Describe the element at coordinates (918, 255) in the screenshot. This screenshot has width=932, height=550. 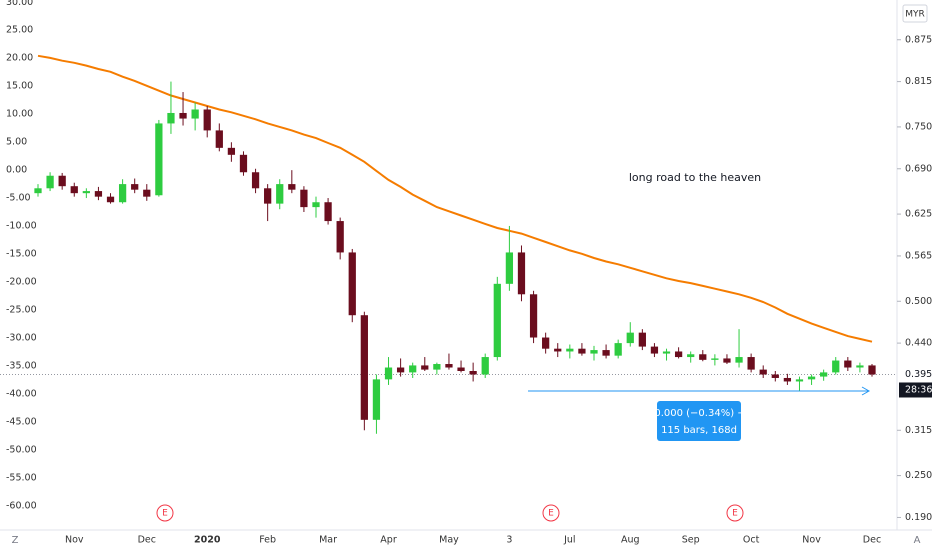
I see `y-tick-label: 0.565` at that location.